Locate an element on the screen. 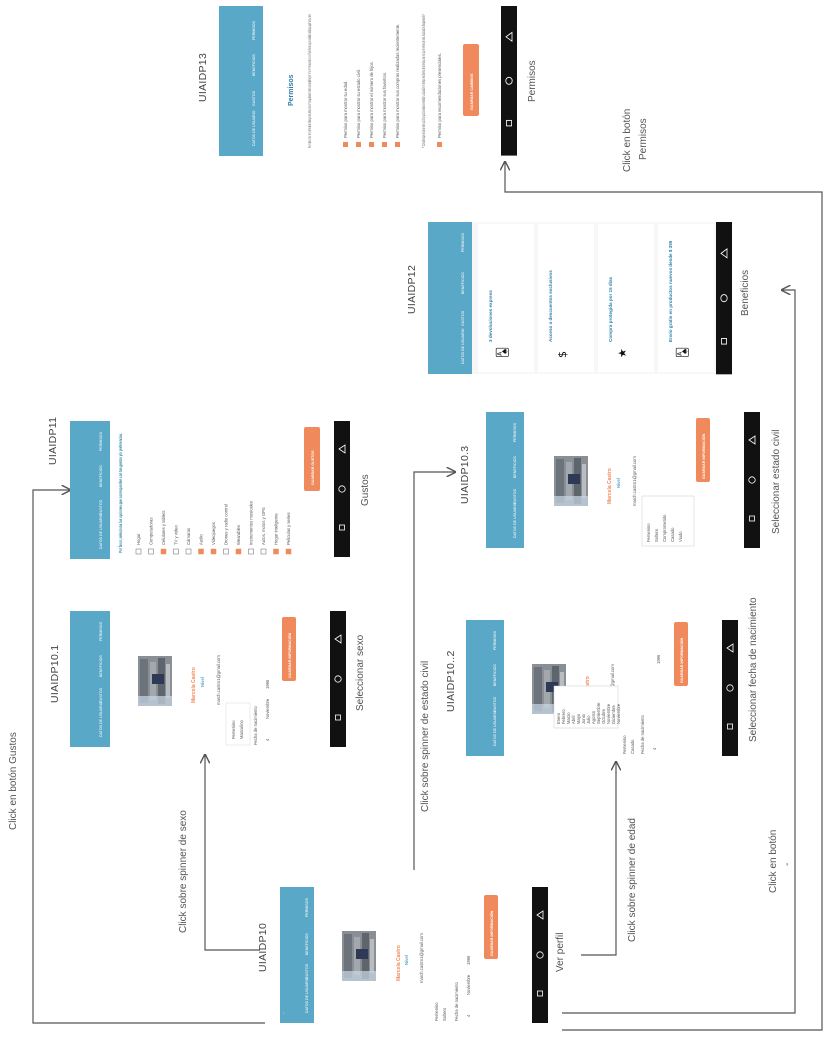 This screenshot has width=830, height=1048. month-option: Septiembre is located at coordinates (598, 713).